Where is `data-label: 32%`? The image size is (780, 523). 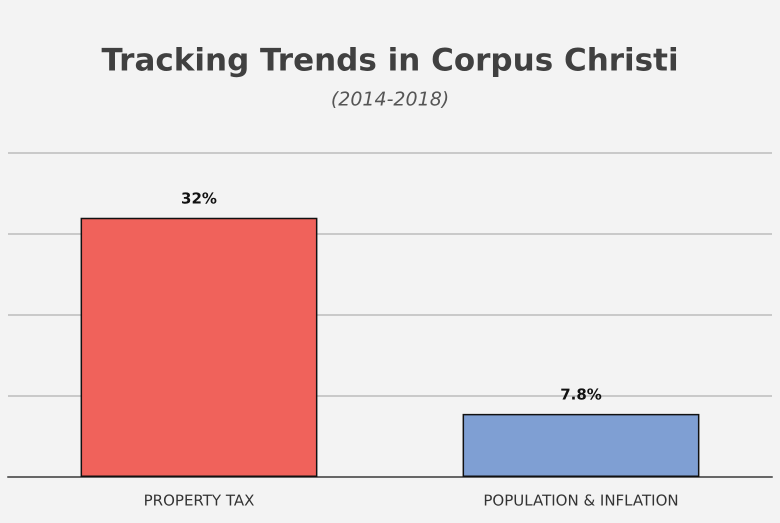
data-label: 32% is located at coordinates (199, 198).